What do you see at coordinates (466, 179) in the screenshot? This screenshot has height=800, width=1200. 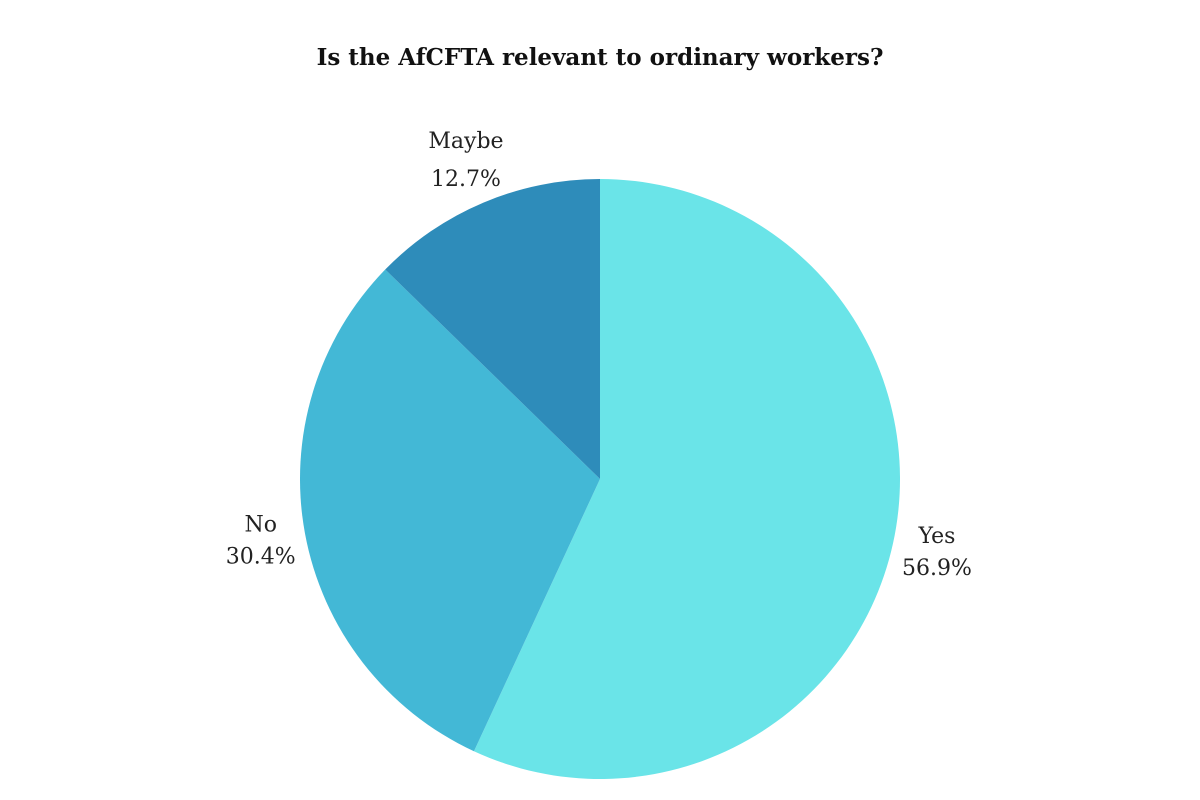 I see `slice-value-maybe: 12.7%` at bounding box center [466, 179].